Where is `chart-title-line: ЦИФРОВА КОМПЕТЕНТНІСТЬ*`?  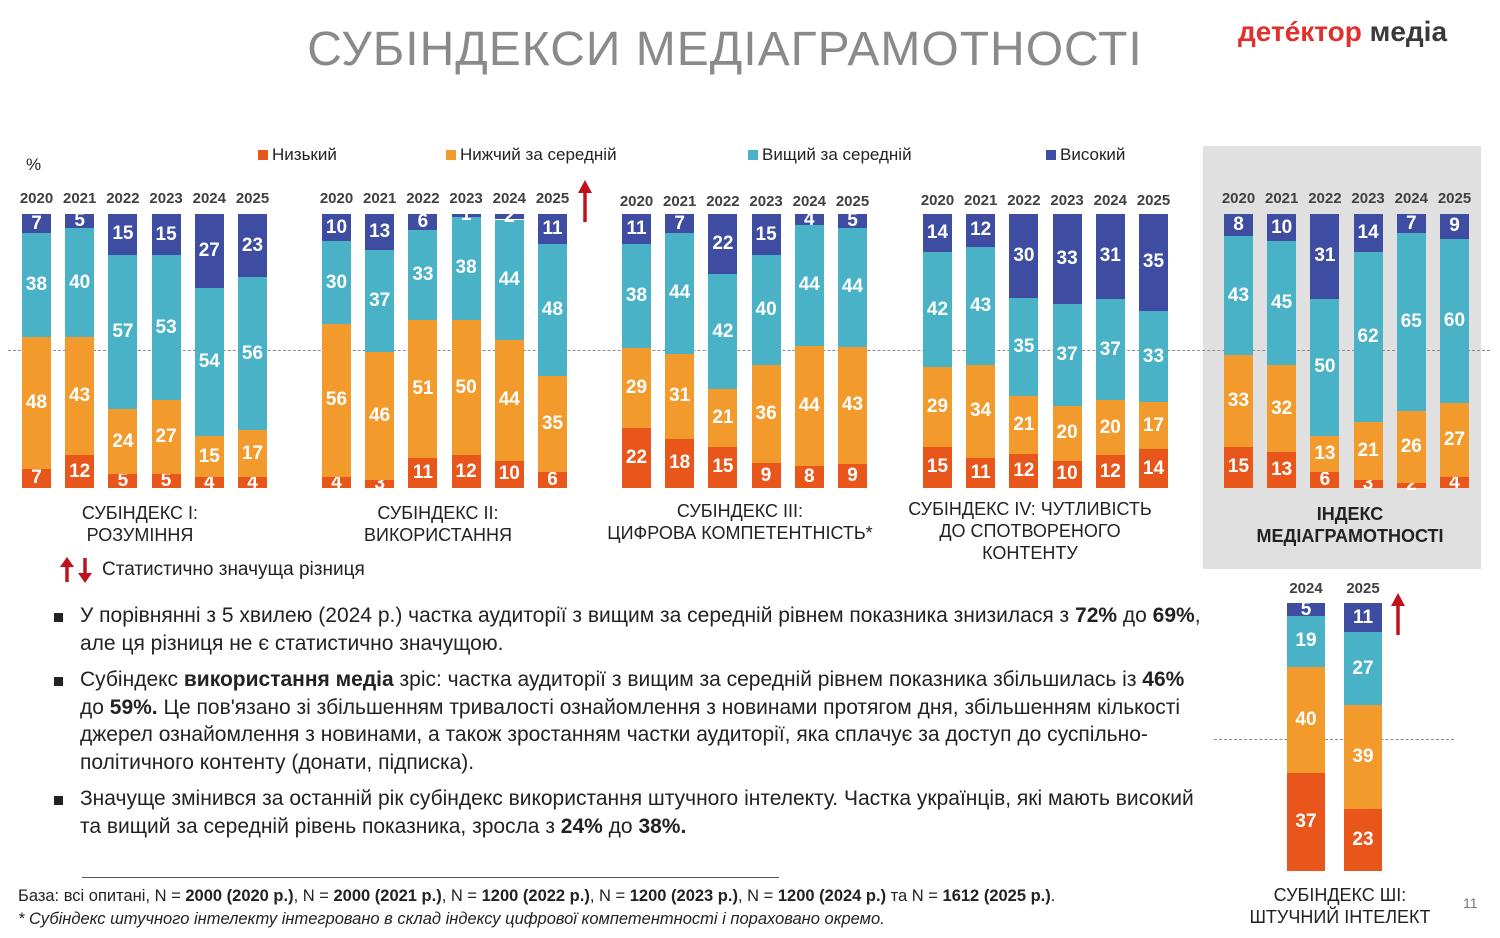 chart-title-line: ЦИФРОВА КОМПЕТЕНТНІСТЬ* is located at coordinates (740, 533).